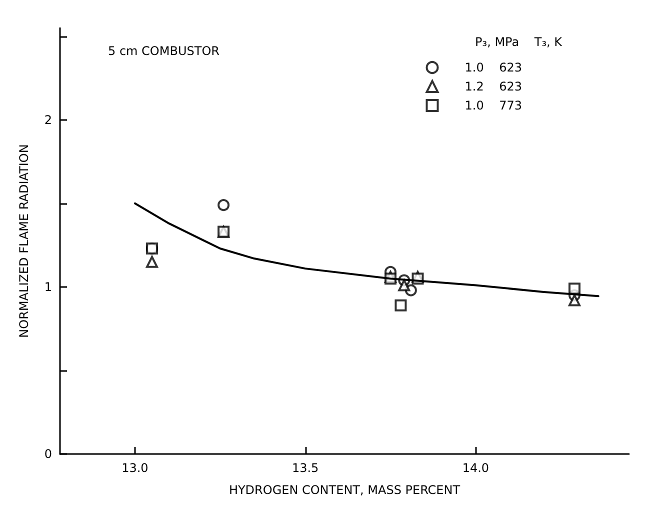  What do you see at coordinates (48, 287) in the screenshot?
I see `y-tick-label: 1` at bounding box center [48, 287].